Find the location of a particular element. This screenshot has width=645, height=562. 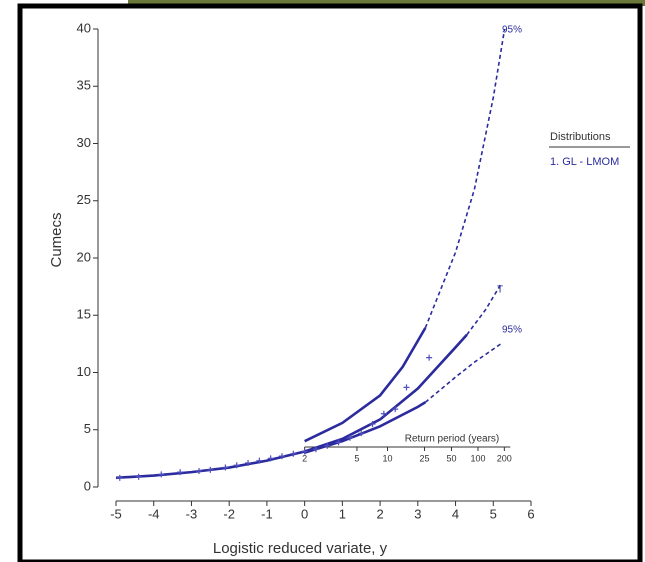

return-period-tick-label: 25 is located at coordinates (425, 458).